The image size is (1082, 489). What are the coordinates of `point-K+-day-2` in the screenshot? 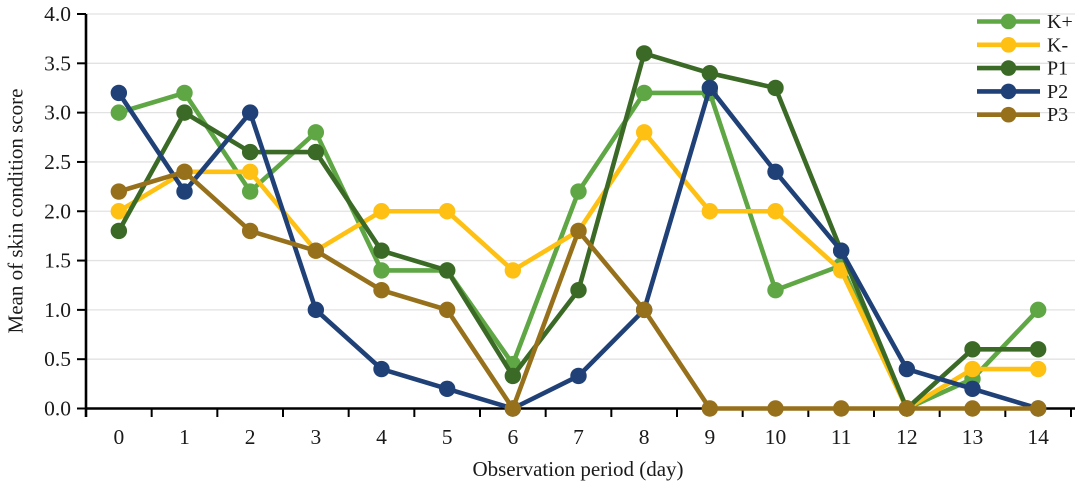 It's located at (250, 191).